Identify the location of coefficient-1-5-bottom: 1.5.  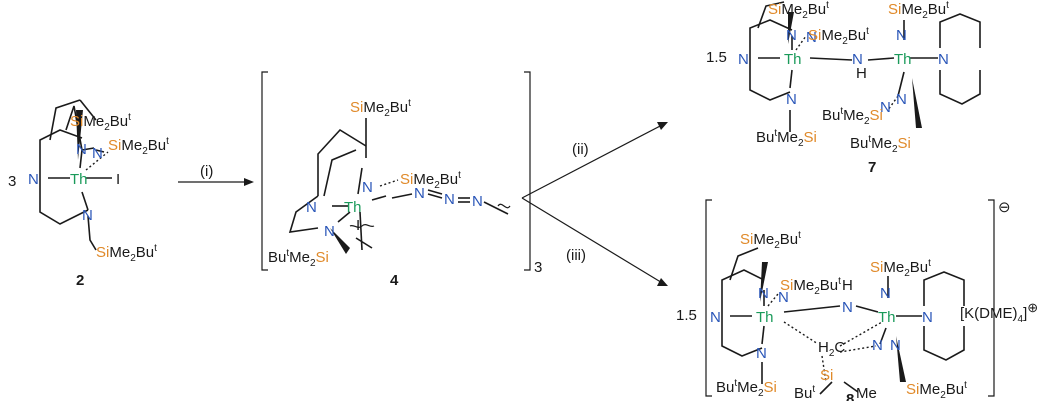
(686, 315).